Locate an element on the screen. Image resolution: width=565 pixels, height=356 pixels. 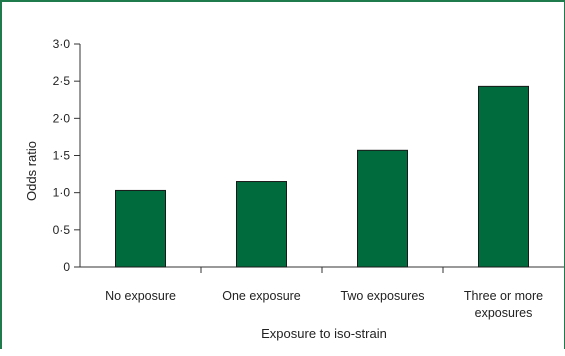
x-tick-label: One exposure is located at coordinates (261, 296).